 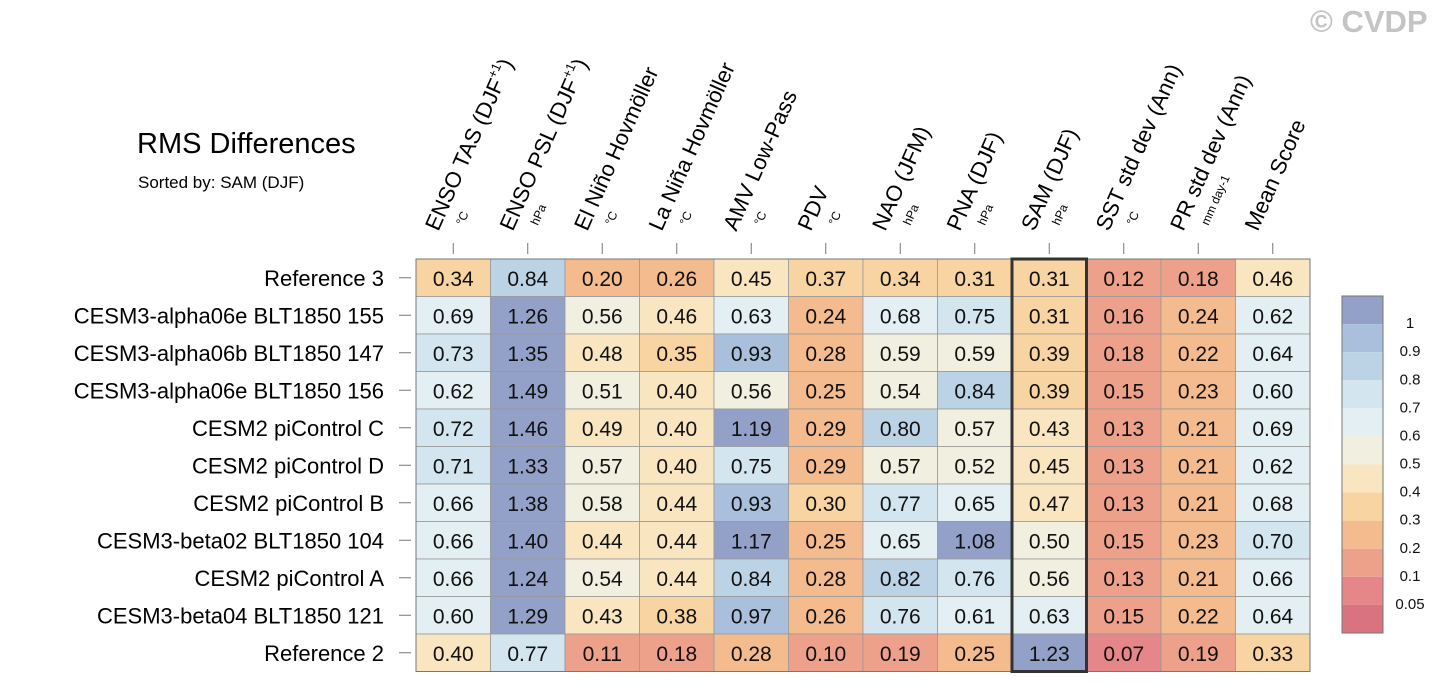 I want to click on cell-value: 1.38, so click(x=527, y=504).